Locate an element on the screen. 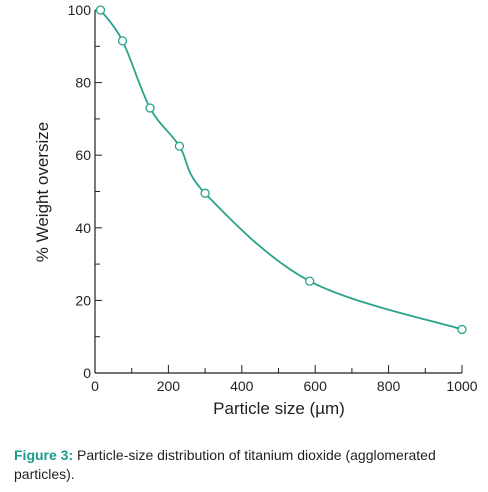  x-tick-label: 200 is located at coordinates (169, 386).